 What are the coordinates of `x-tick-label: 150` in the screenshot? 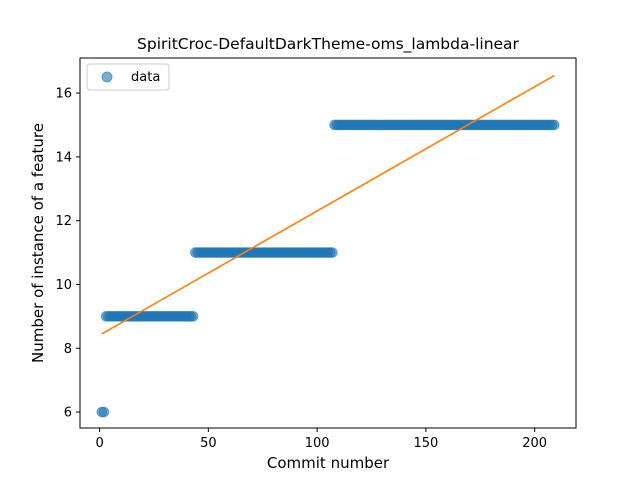 It's located at (425, 443).